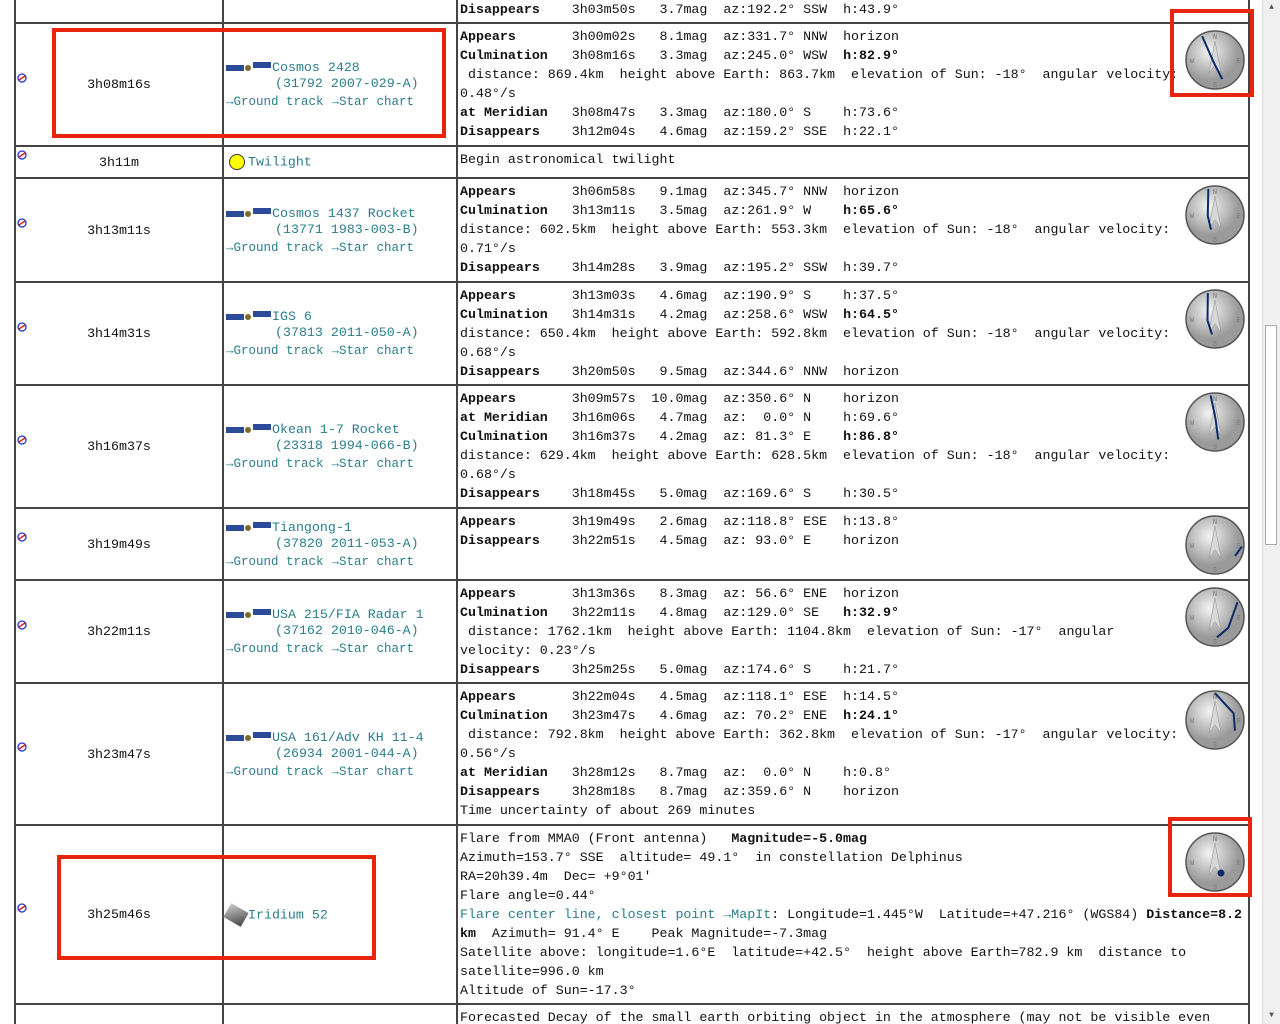  What do you see at coordinates (516, 493) in the screenshot?
I see `event-label: Disappears` at bounding box center [516, 493].